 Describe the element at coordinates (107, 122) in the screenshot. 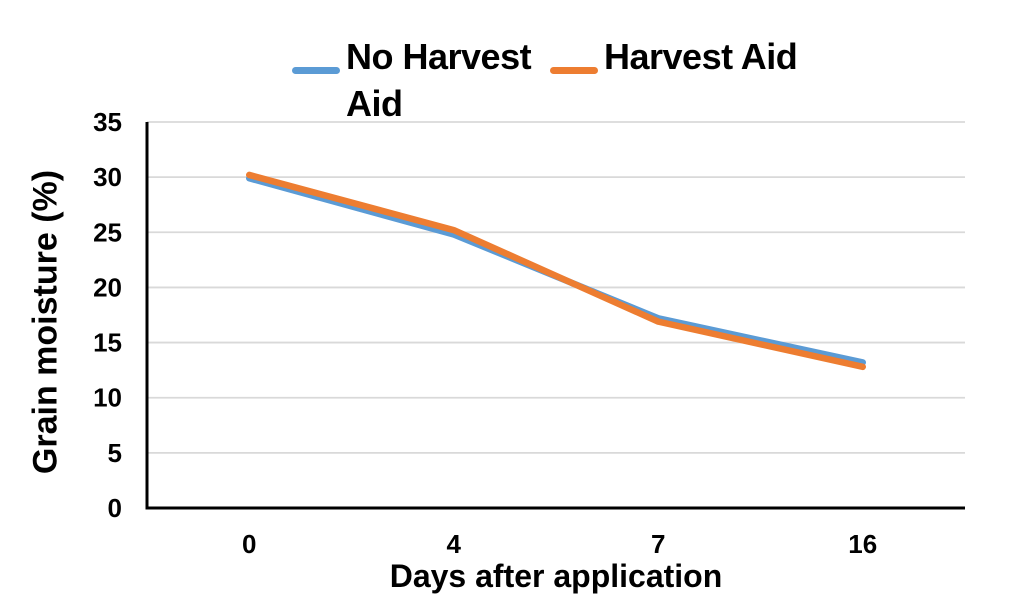

I see `y-tick-label-35: 35` at that location.